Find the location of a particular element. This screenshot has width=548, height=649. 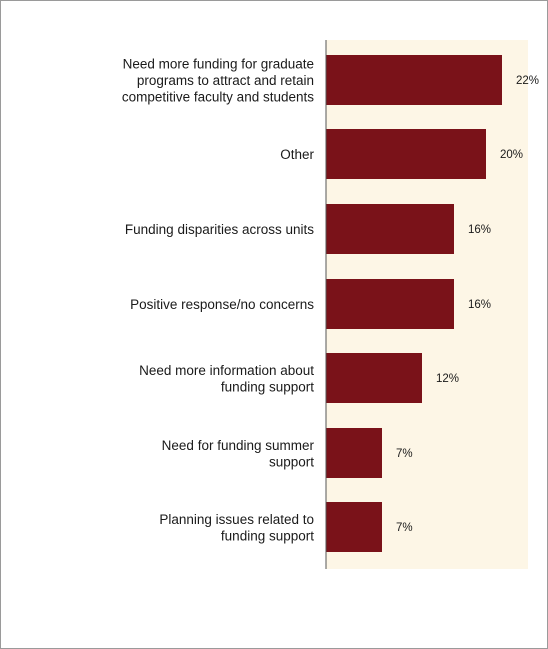

category-label-3-line-1: Funding disparities across units is located at coordinates (219, 229).